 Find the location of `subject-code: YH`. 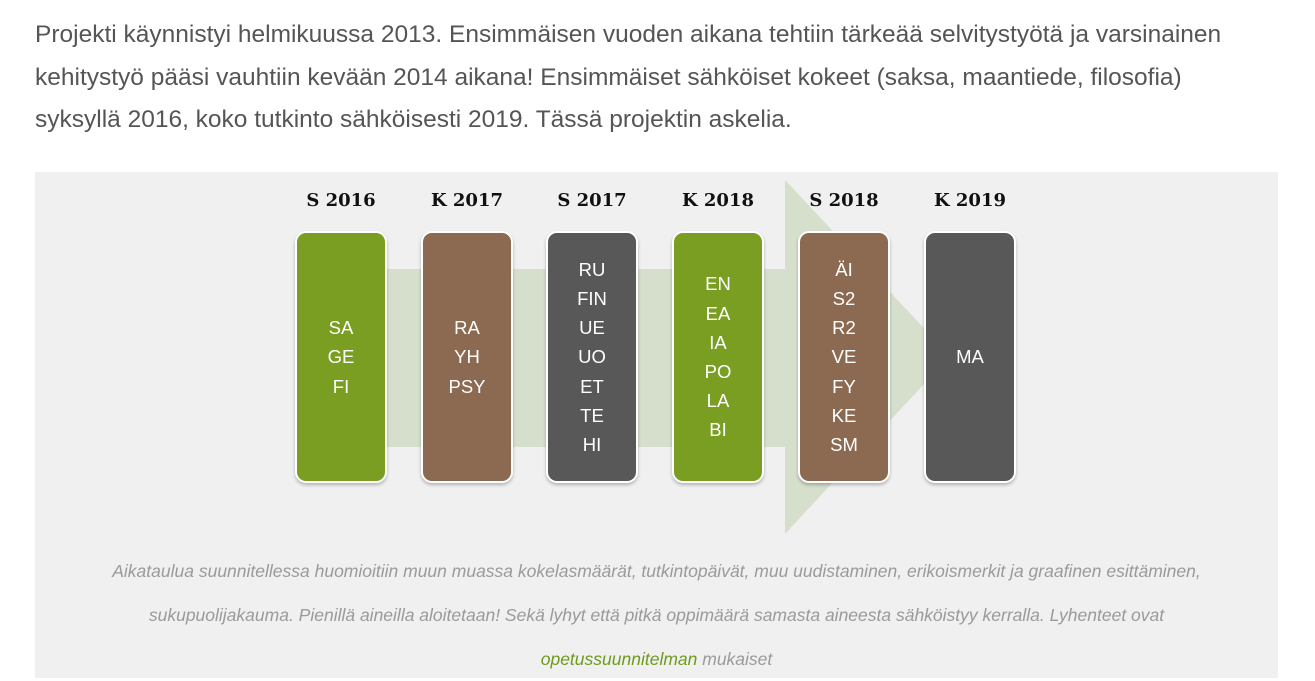

subject-code: YH is located at coordinates (467, 357).